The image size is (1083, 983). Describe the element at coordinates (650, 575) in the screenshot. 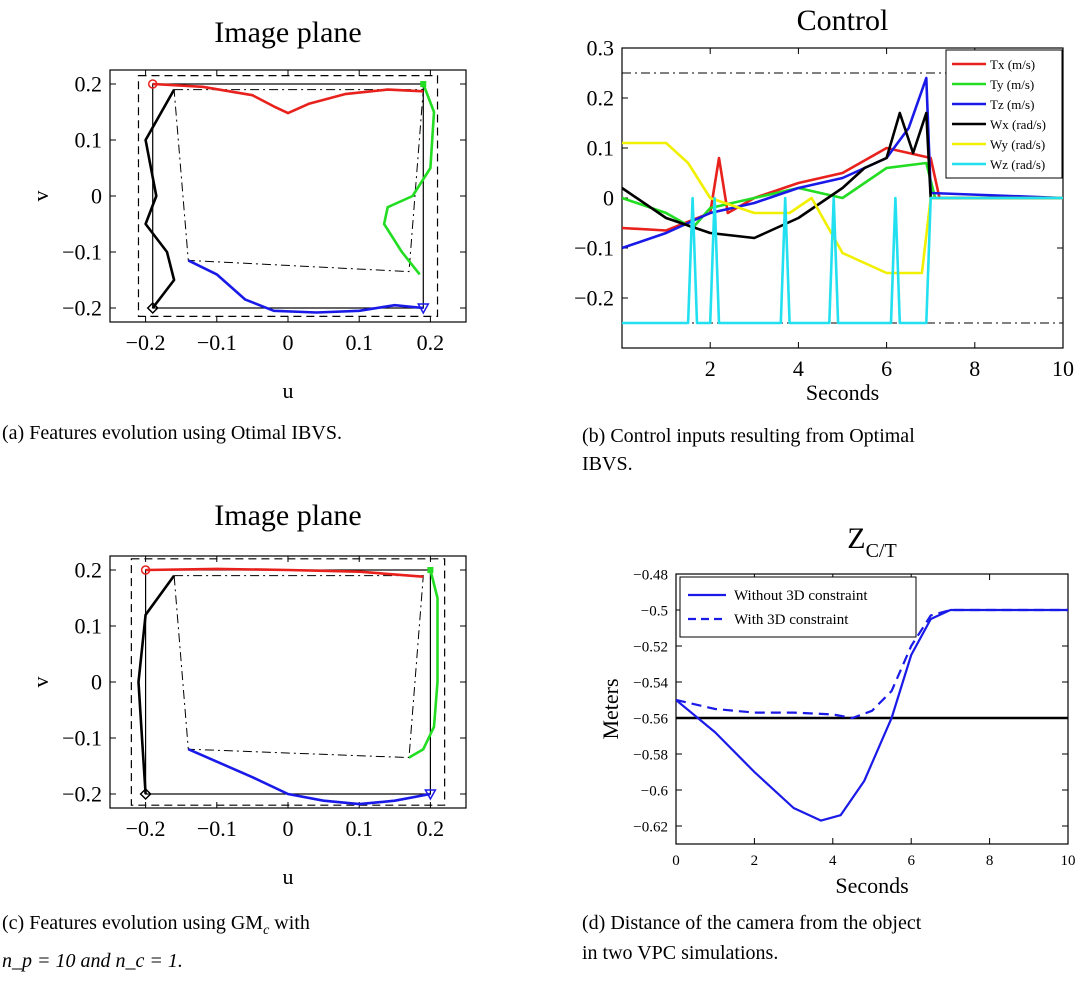

I see `y-tick-label: −0.48` at that location.